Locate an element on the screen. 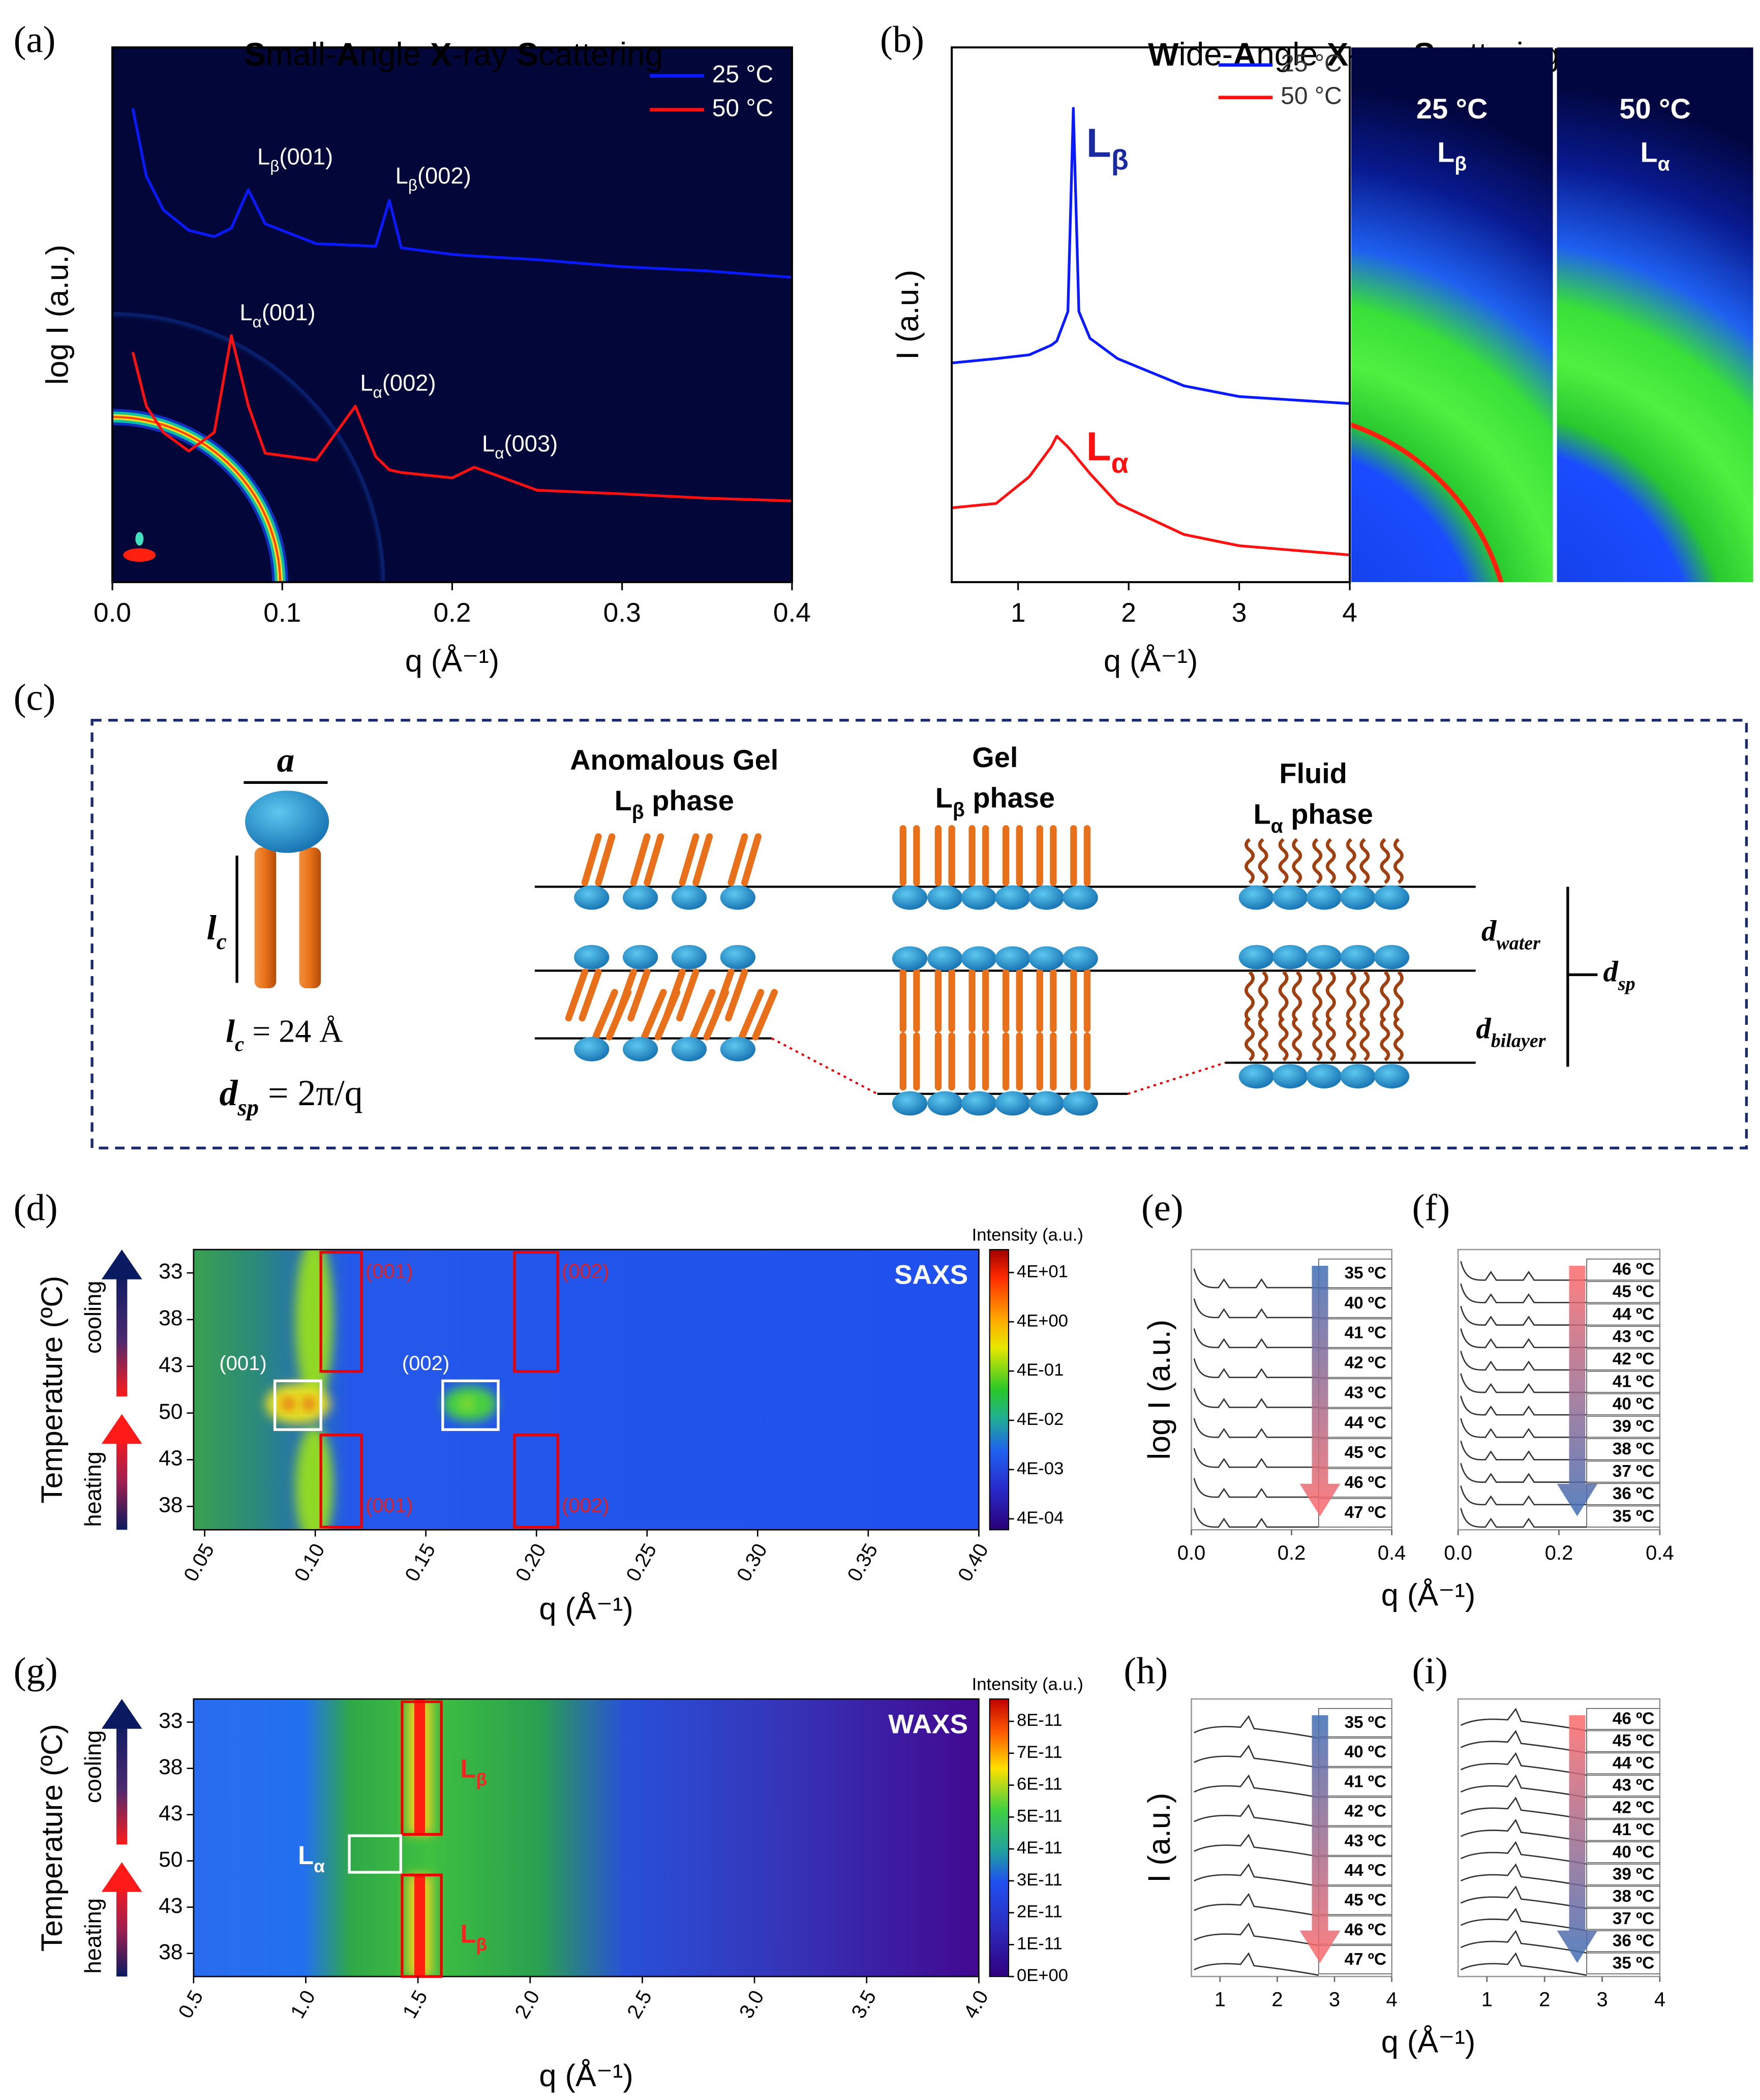 The height and width of the screenshot is (2100, 1760). y-tick-label: 50 is located at coordinates (171, 1411).